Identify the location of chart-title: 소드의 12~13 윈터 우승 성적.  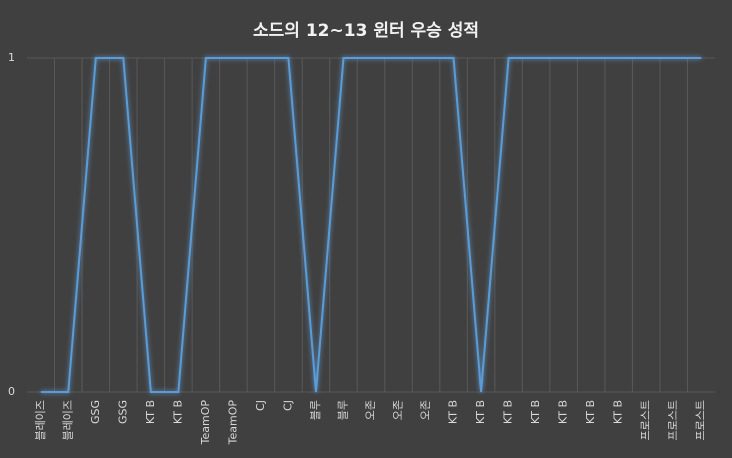
(366, 31).